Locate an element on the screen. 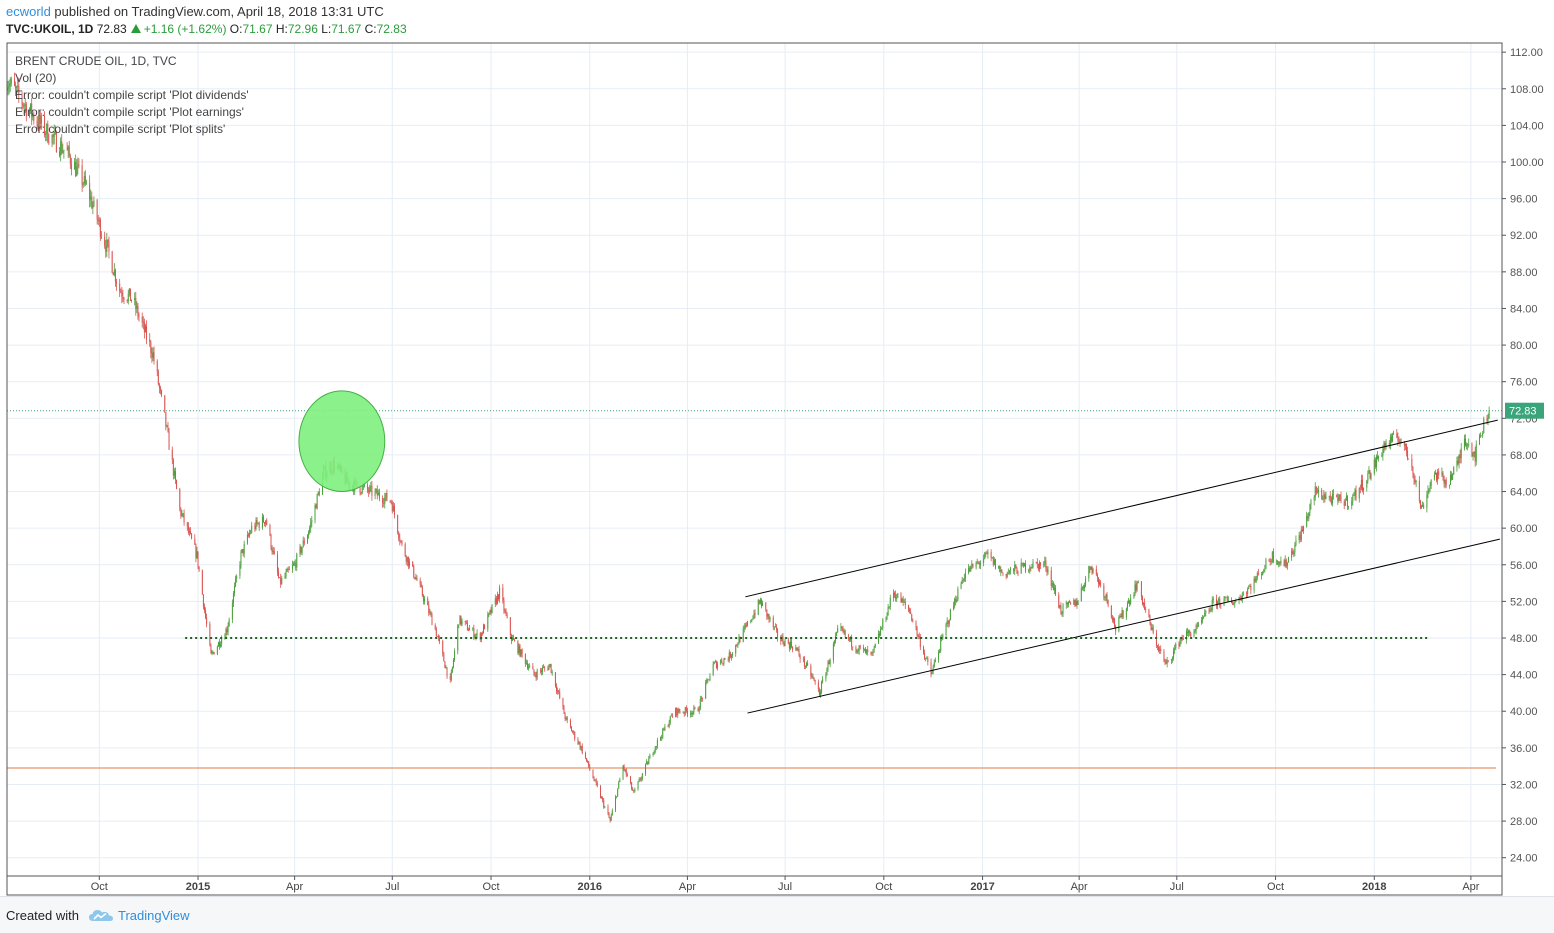 This screenshot has width=1554, height=933. tradingview-cloud-icon is located at coordinates (101, 915).